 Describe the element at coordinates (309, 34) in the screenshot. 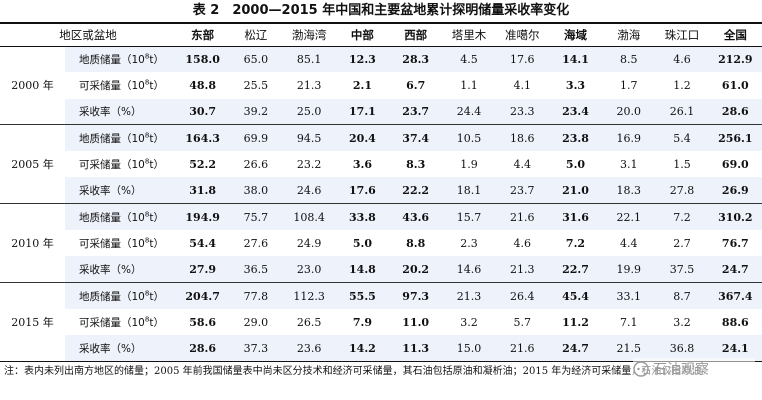

I see `header-bohai-bay: 渤海湾` at that location.